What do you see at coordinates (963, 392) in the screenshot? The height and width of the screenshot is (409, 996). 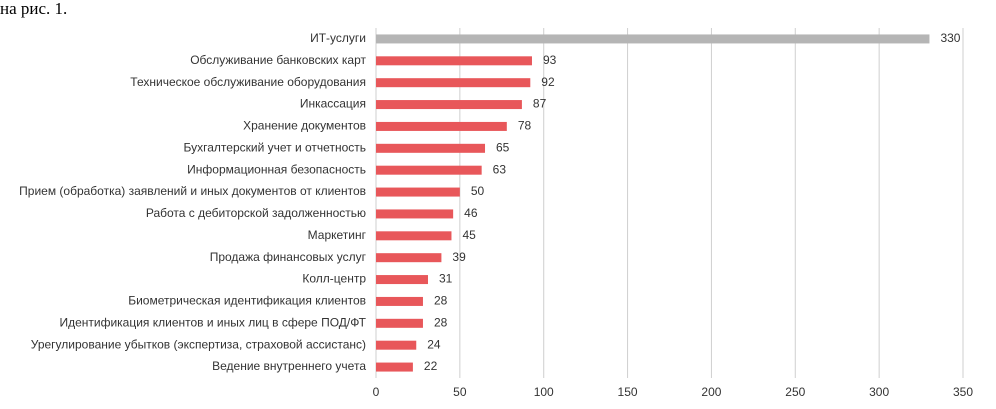 I see `x-tick-label: 350` at bounding box center [963, 392].